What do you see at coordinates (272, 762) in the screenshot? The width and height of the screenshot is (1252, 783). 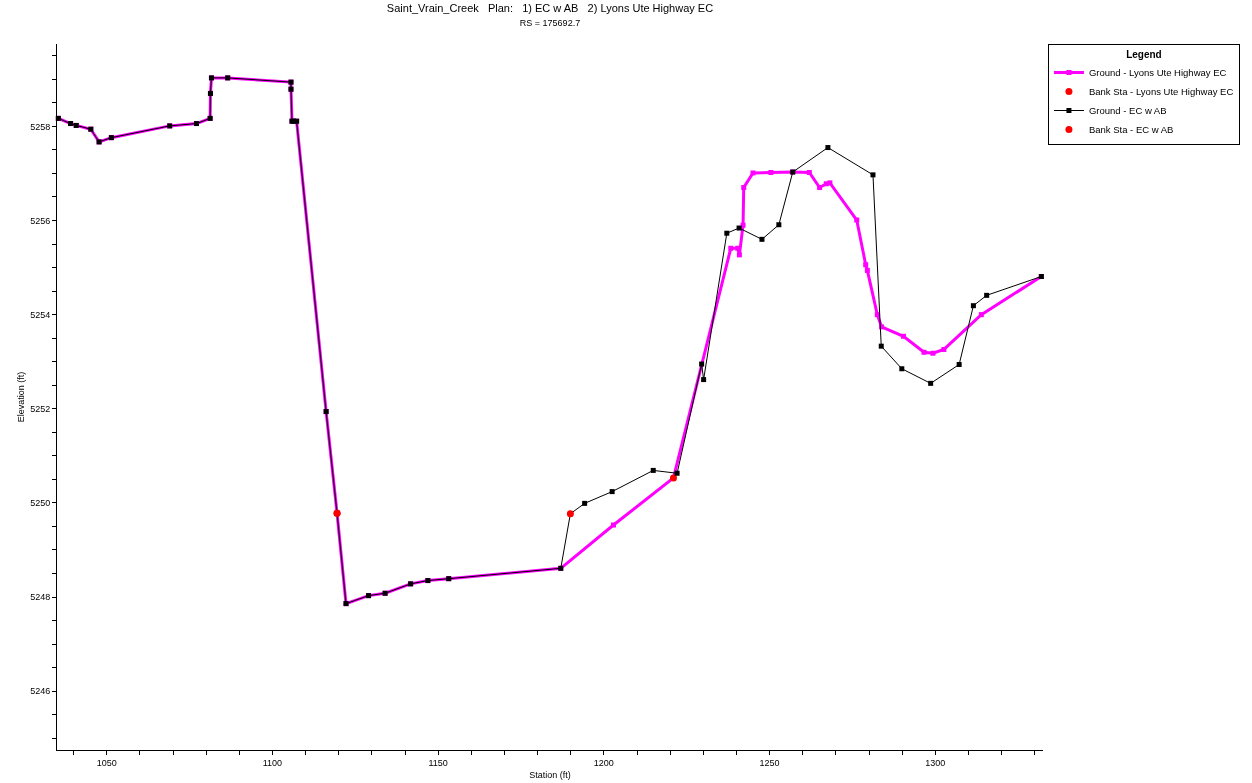 I see `x-tick-label: 1100` at bounding box center [272, 762].